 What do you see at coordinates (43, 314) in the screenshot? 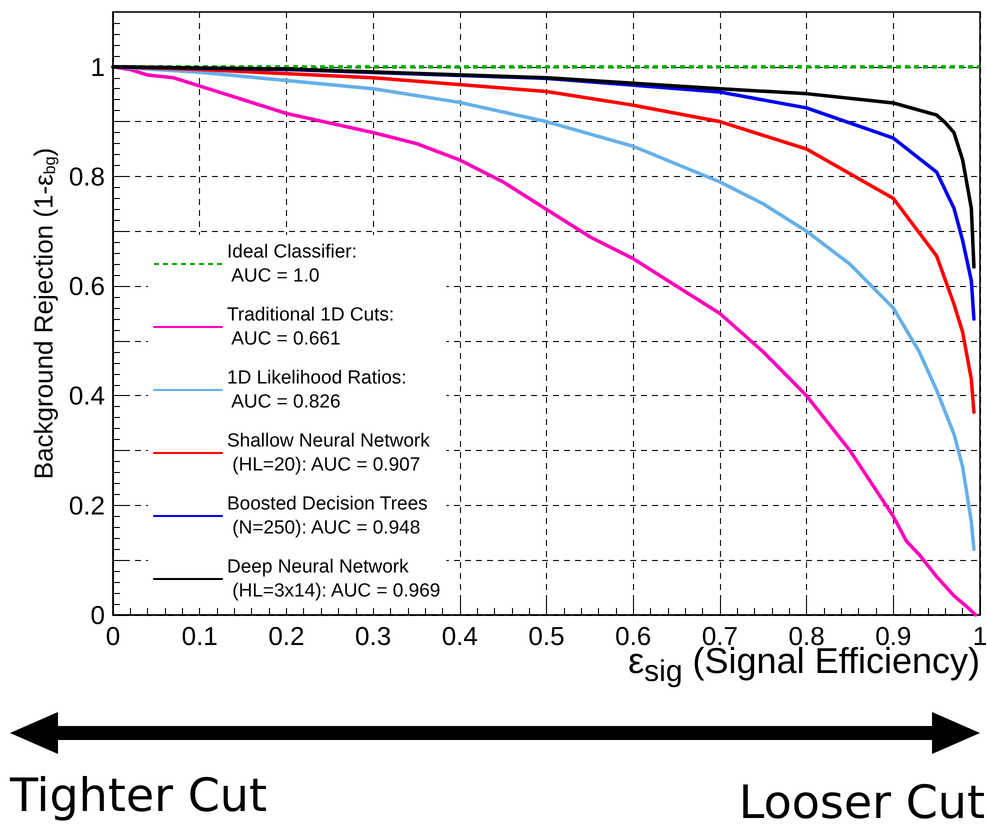
I see `y-axis-title: Background Rejection (1-εbg)` at bounding box center [43, 314].